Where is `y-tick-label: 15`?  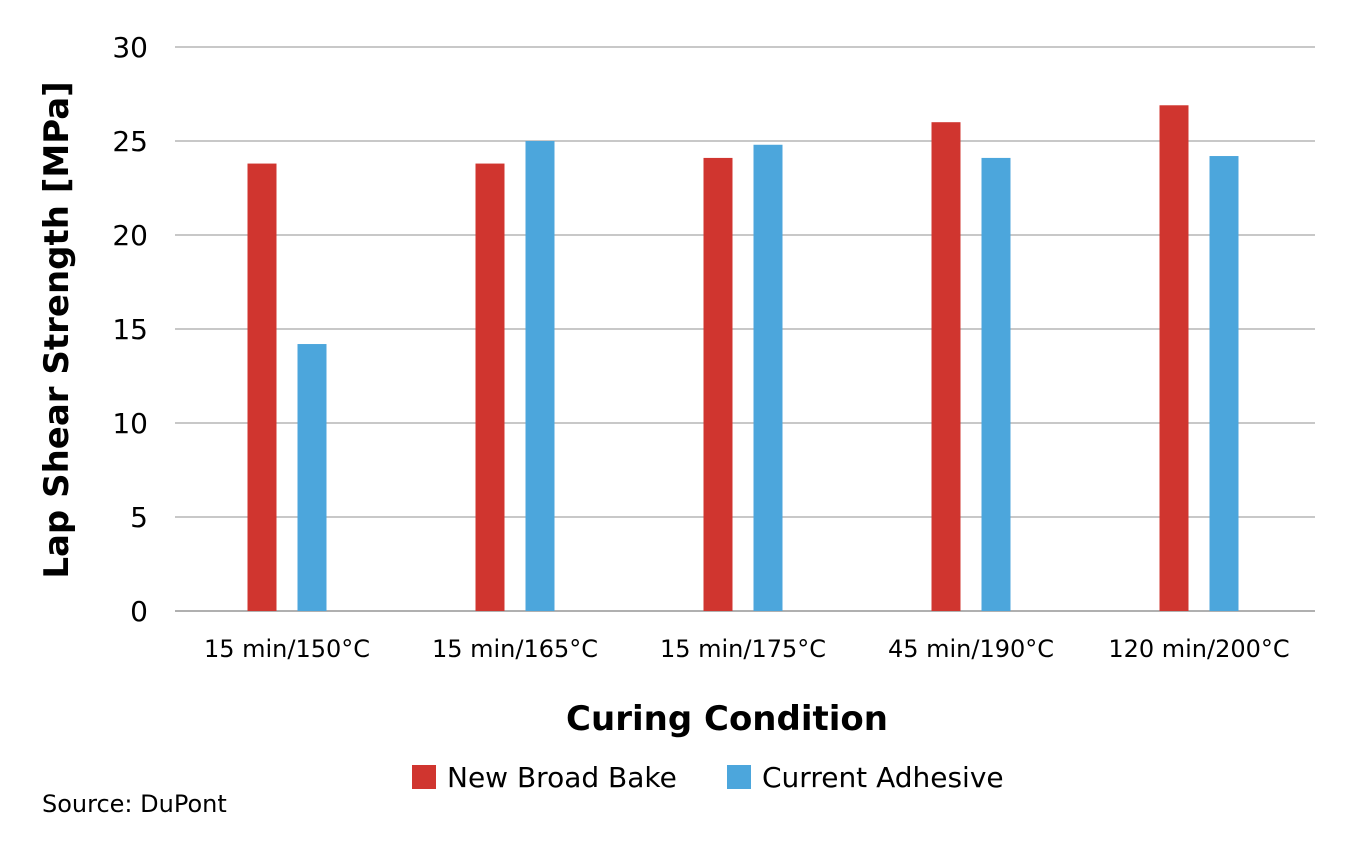
y-tick-label: 15 is located at coordinates (130, 329).